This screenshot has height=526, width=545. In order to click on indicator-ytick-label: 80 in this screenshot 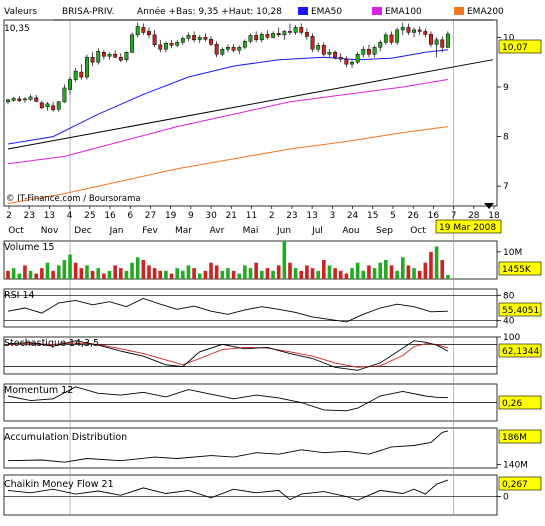, I will do `click(509, 296)`.